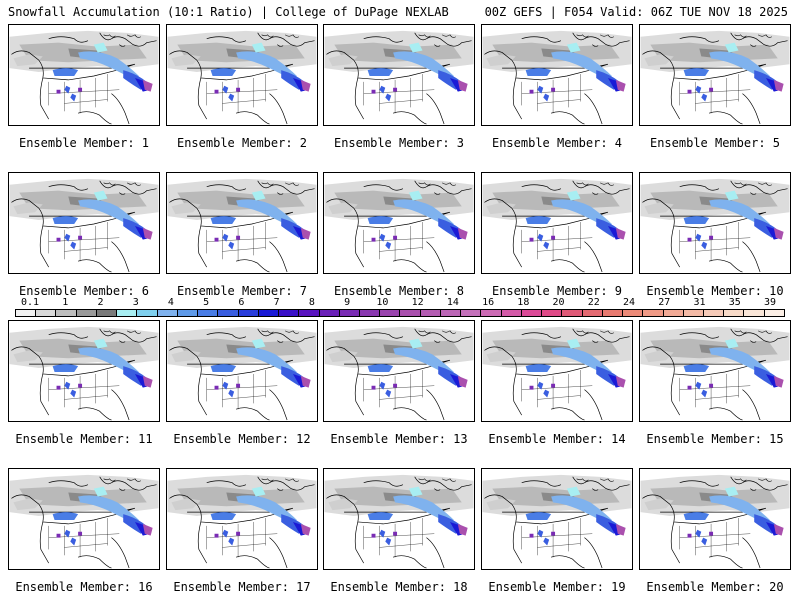  Describe the element at coordinates (734, 302) in the screenshot. I see `legend-tick-label: 35` at that location.